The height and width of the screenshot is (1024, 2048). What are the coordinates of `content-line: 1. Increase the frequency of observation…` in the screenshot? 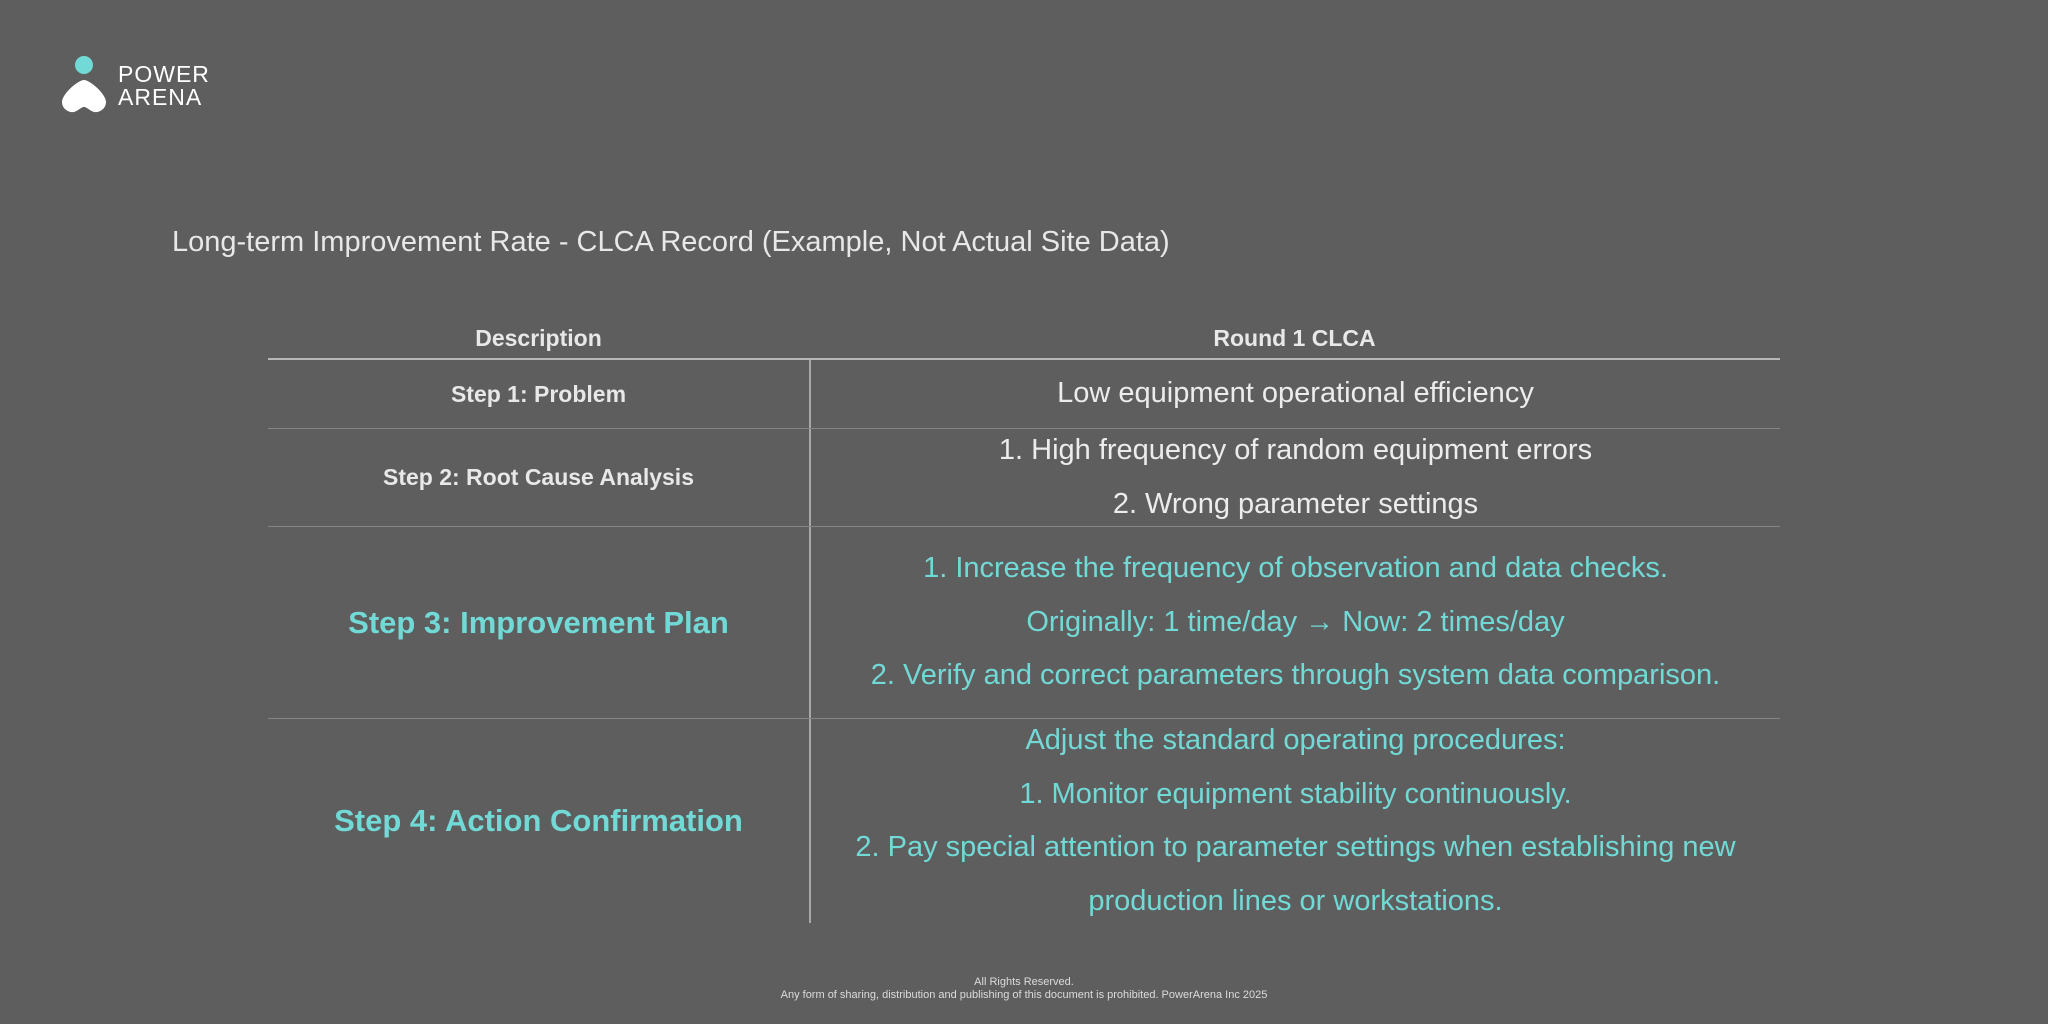 It's located at (1295, 568).